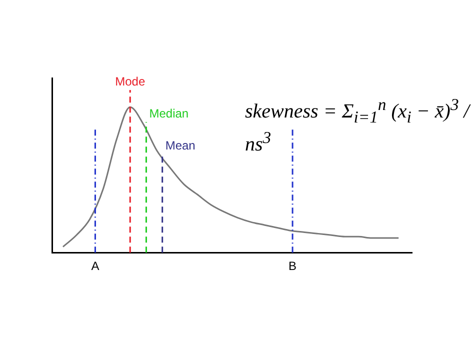 This screenshot has width=474, height=355. Describe the element at coordinates (169, 113) in the screenshot. I see `annotation: Median` at that location.